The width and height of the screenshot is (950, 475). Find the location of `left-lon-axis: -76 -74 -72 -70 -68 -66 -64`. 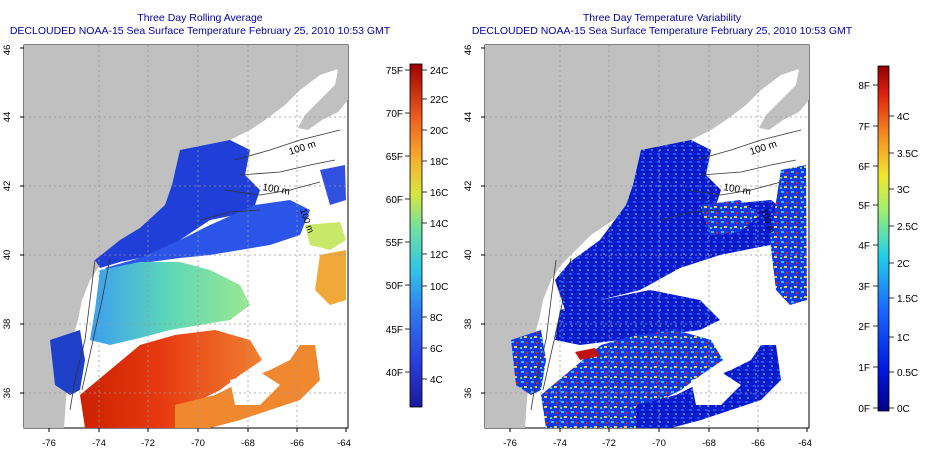

left-lon-axis: -76 -74 -72 -70 -68 -66 -64 is located at coordinates (196, 443).